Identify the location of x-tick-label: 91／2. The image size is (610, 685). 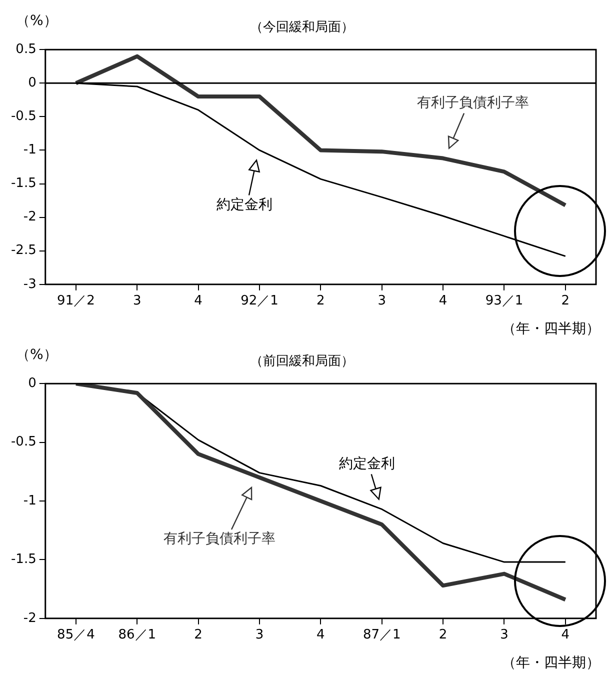
(76, 301).